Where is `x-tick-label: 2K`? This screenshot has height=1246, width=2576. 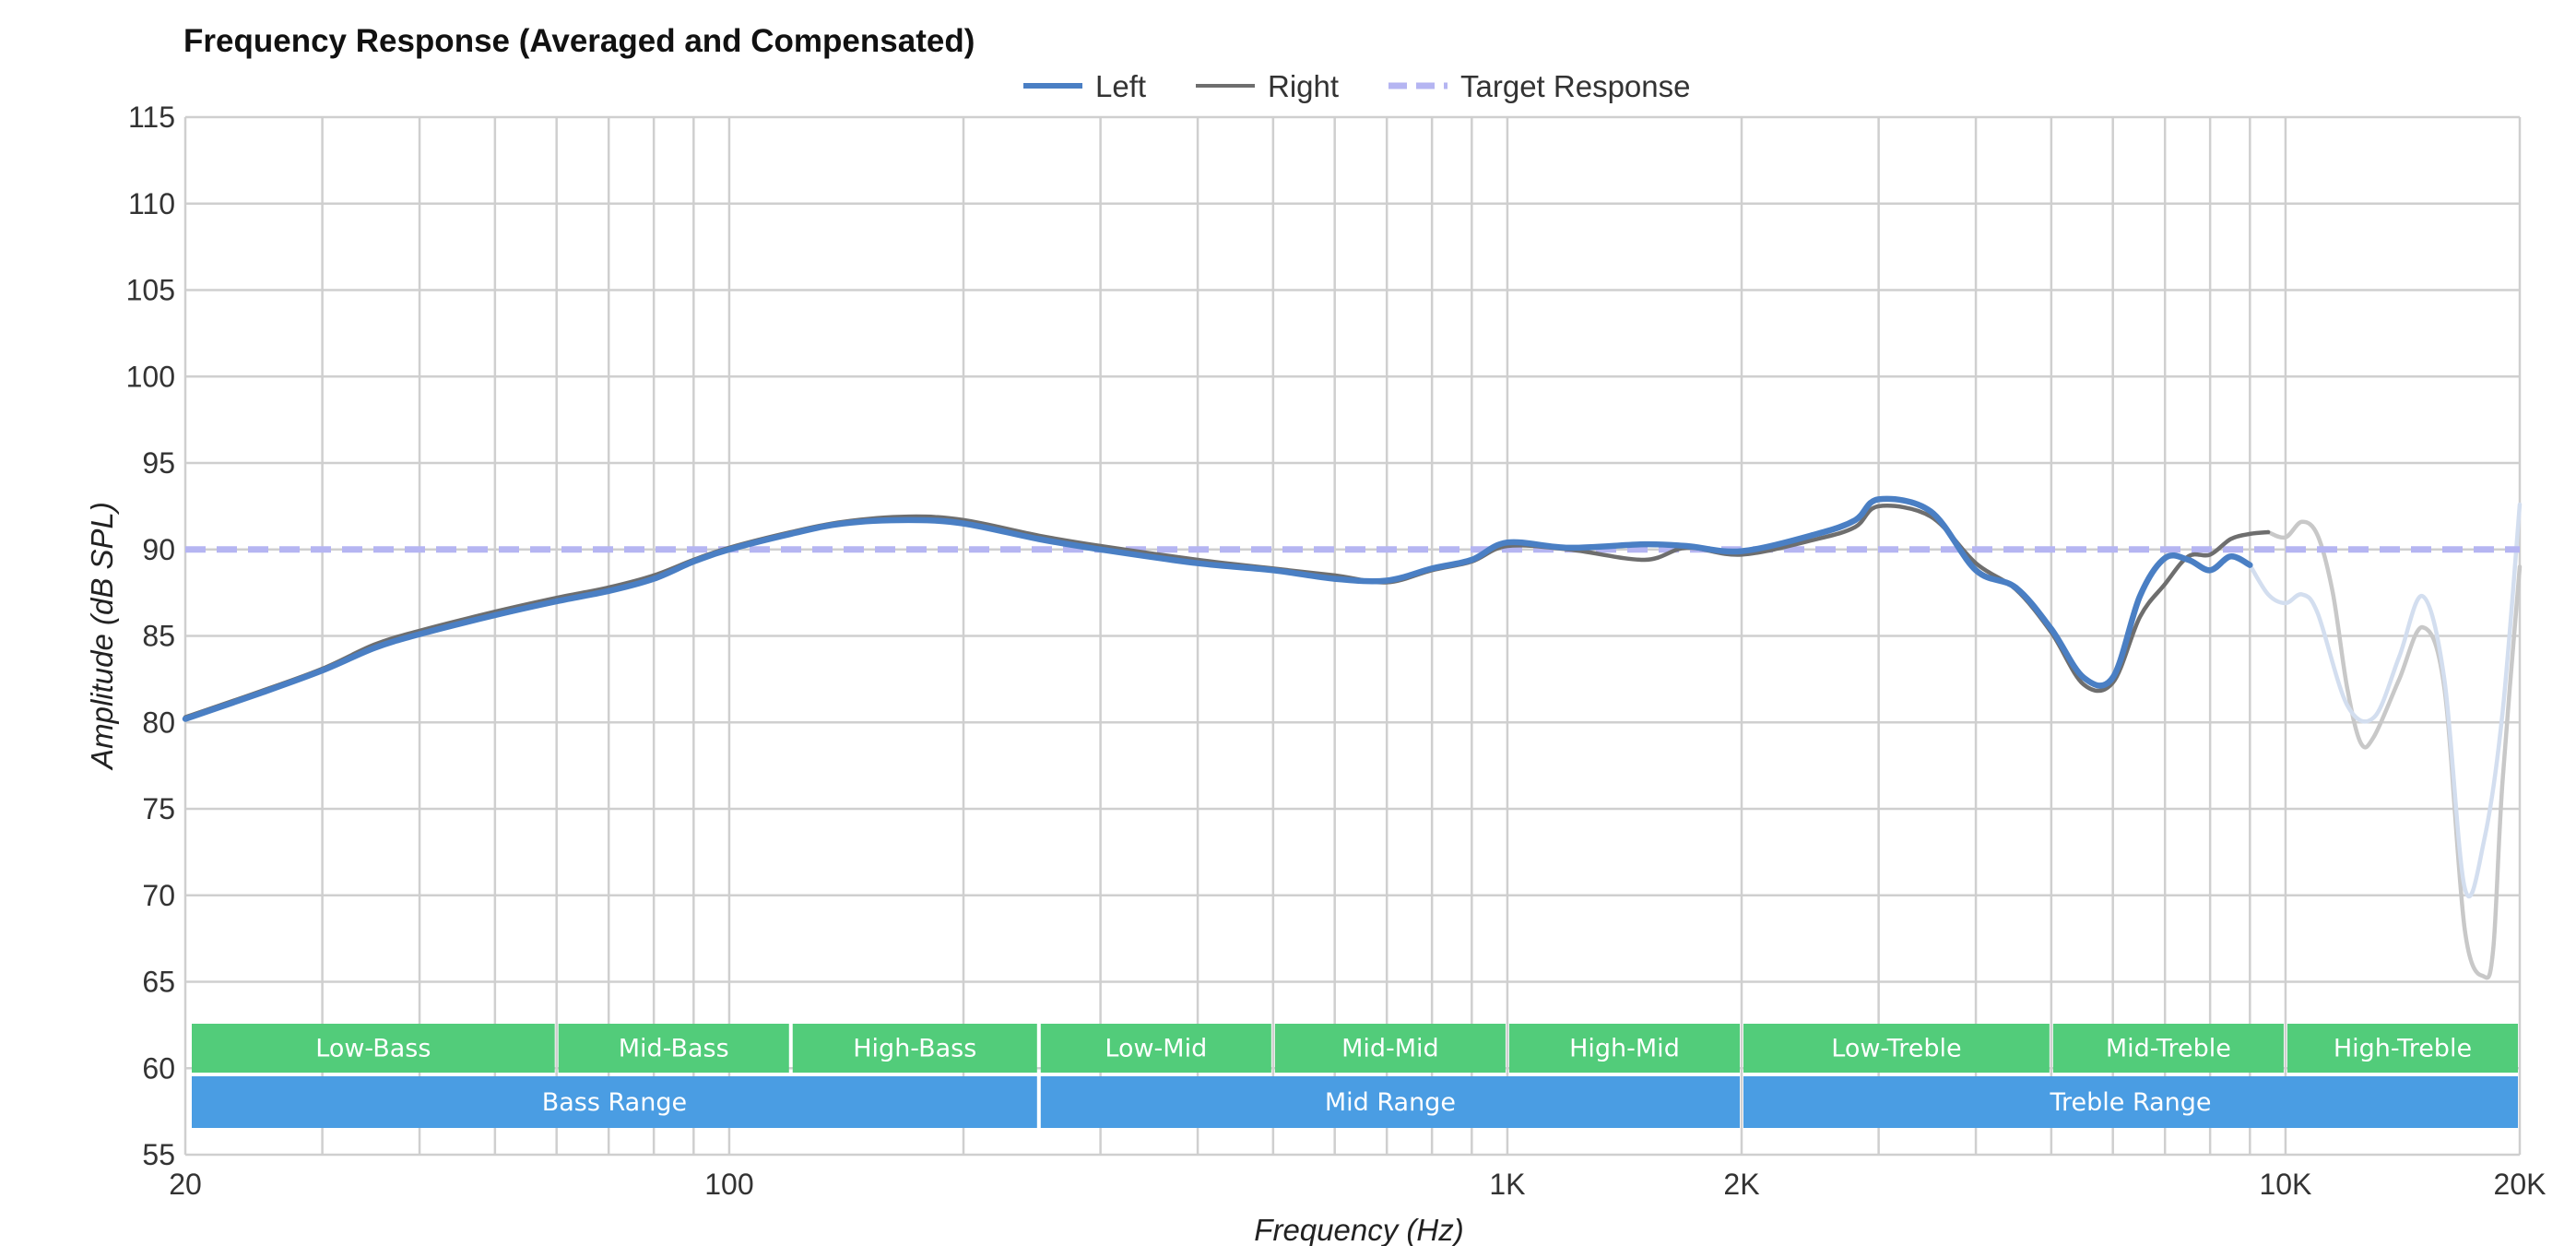 x-tick-label: 2K is located at coordinates (1741, 1184).